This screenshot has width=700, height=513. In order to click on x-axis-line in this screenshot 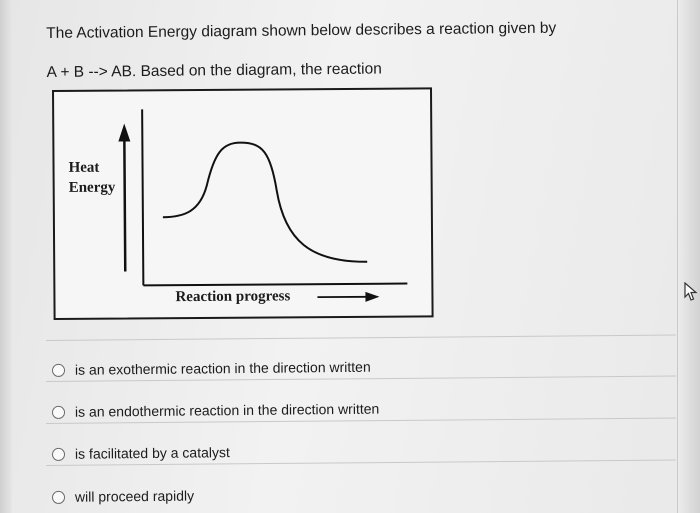, I will do `click(275, 284)`.